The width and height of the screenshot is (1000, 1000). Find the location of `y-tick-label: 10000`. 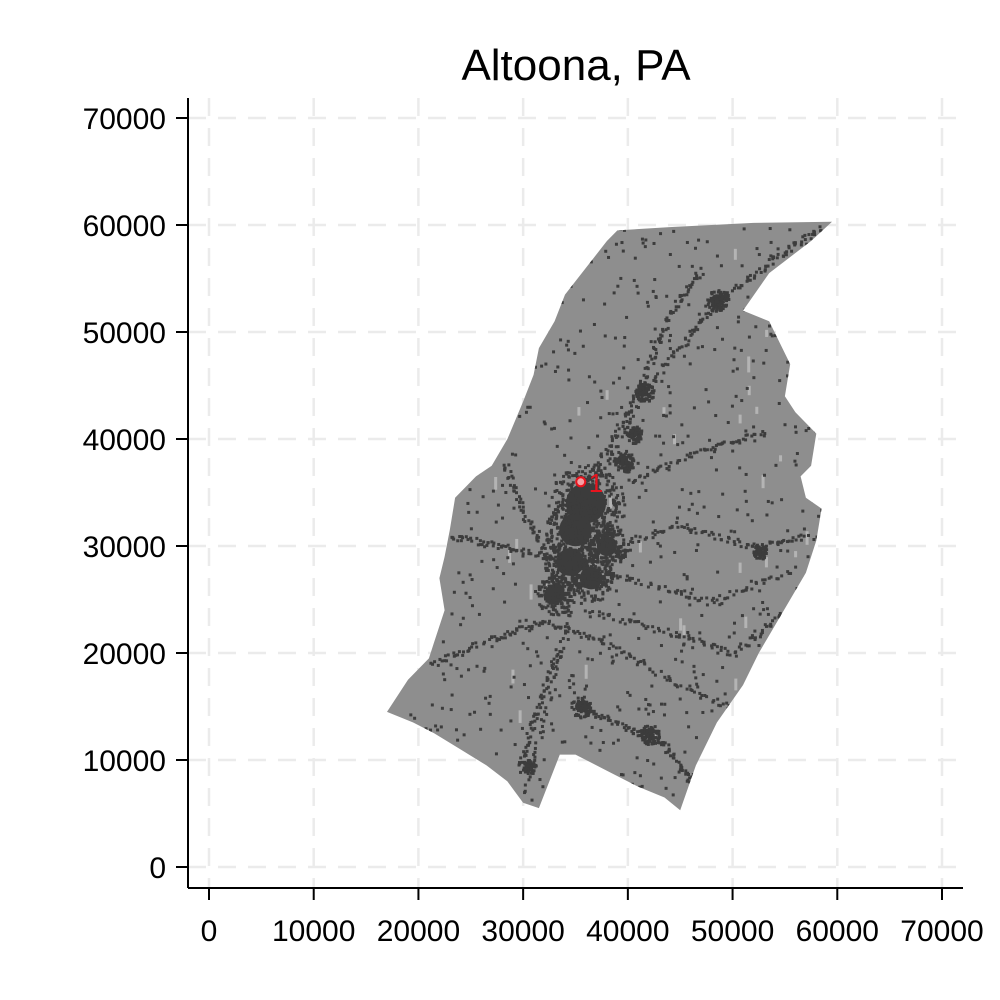

y-tick-label: 10000 is located at coordinates (124, 761).